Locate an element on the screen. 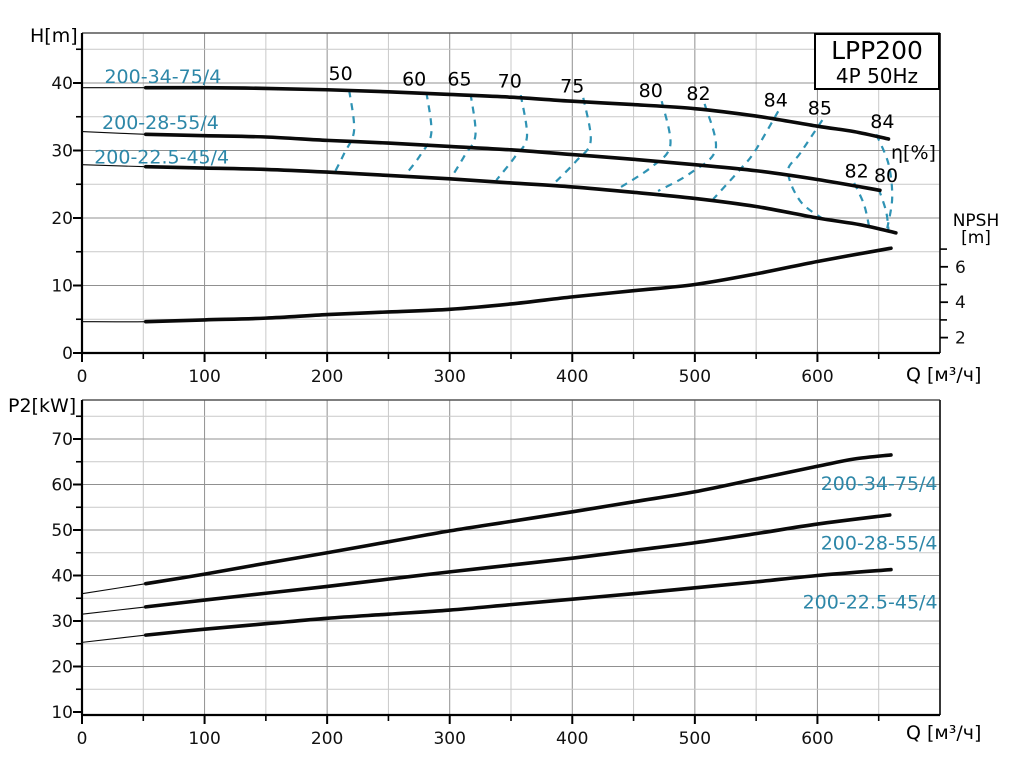  svg-text: 65 is located at coordinates (459, 80).